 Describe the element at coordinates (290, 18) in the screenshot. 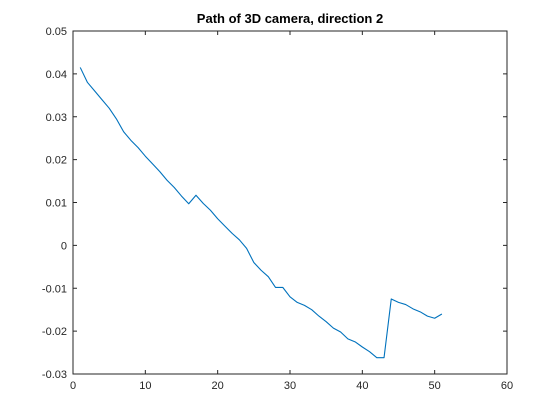

I see `chart-title: Path of 3D camera, direction 2` at that location.